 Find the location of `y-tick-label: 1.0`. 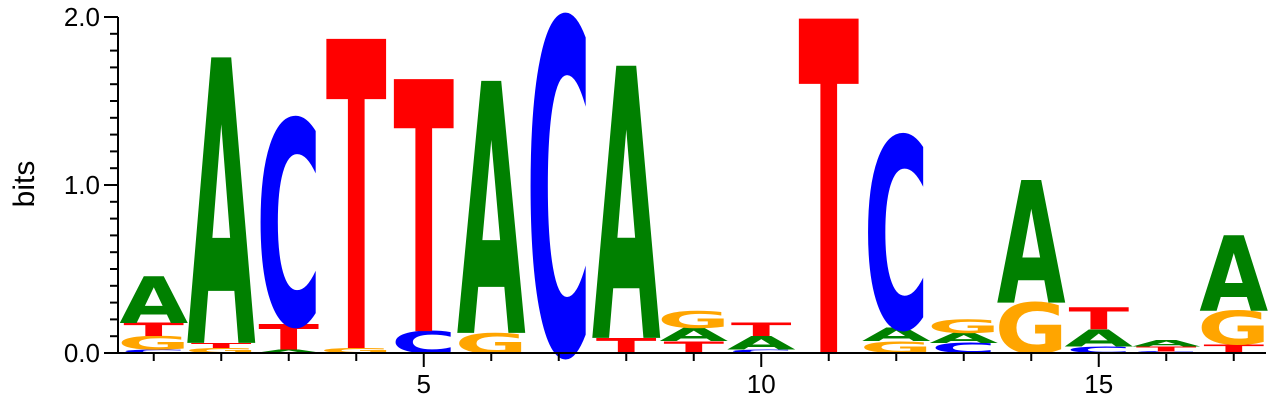

y-tick-label: 1.0 is located at coordinates (82, 185).